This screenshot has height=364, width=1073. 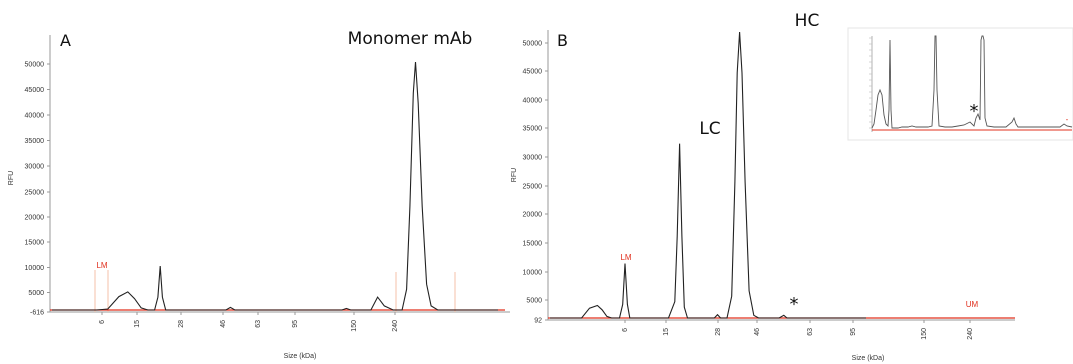 What do you see at coordinates (354, 326) in the screenshot?
I see `panel-a-x-tick-label: 150` at bounding box center [354, 326].